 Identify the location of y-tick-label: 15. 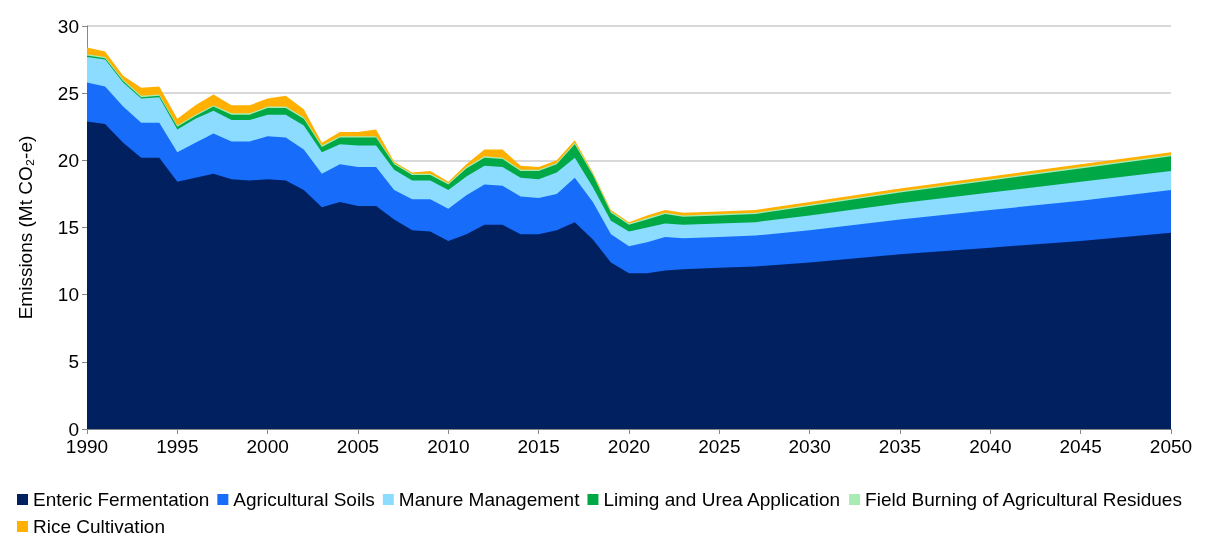
(68, 227).